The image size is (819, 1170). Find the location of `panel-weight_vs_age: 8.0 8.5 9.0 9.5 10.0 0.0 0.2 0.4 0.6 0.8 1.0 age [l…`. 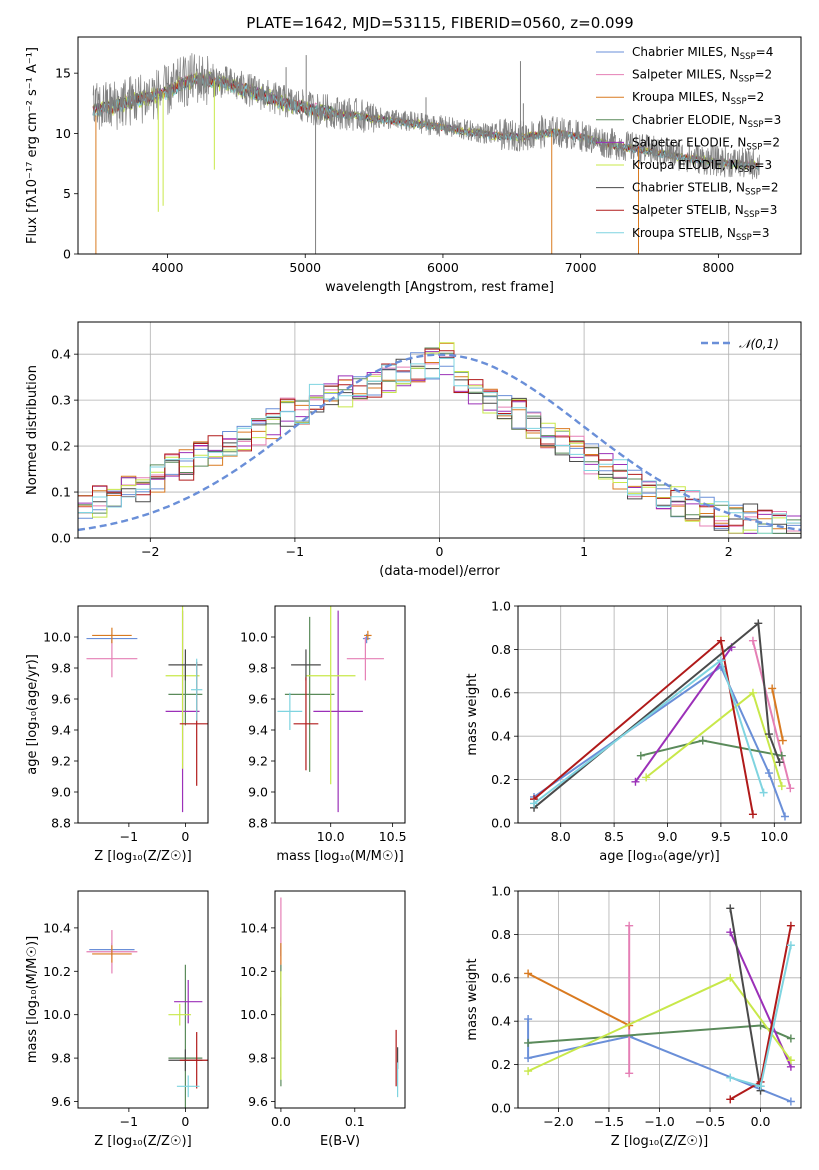

panel-weight_vs_age: 8.0 8.5 9.0 9.5 10.0 0.0 0.2 0.4 0.6 0.8 1.0 age [l… is located at coordinates (633, 731).